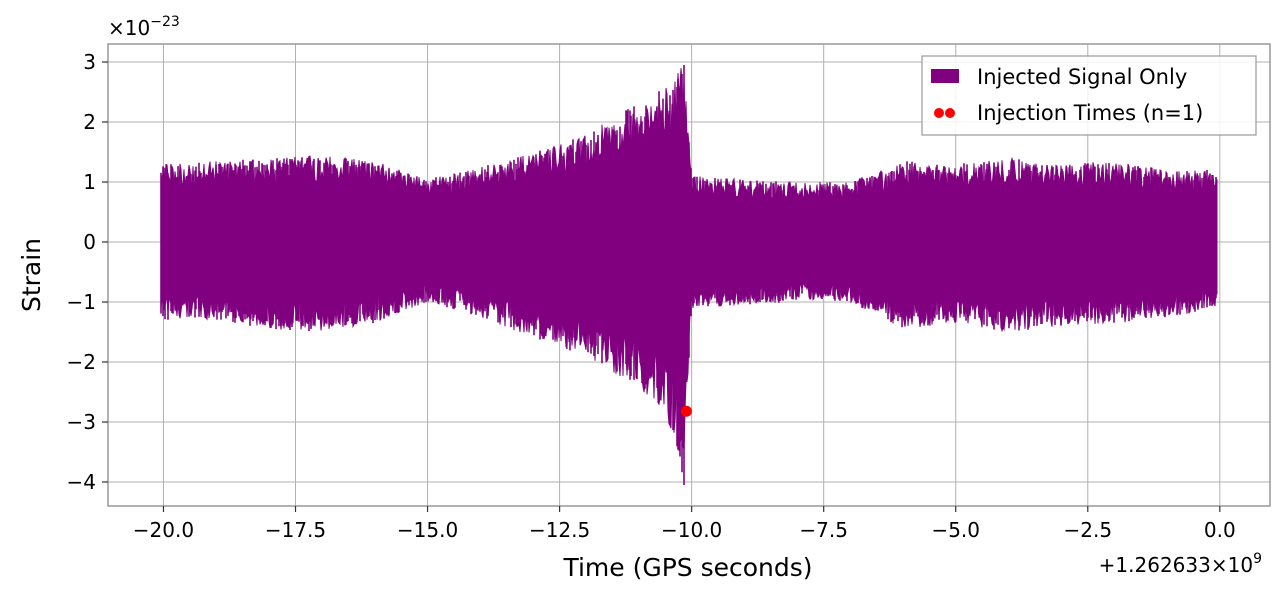 This screenshot has width=1284, height=598. I want to click on y-axis-label: Strain, so click(31, 275).